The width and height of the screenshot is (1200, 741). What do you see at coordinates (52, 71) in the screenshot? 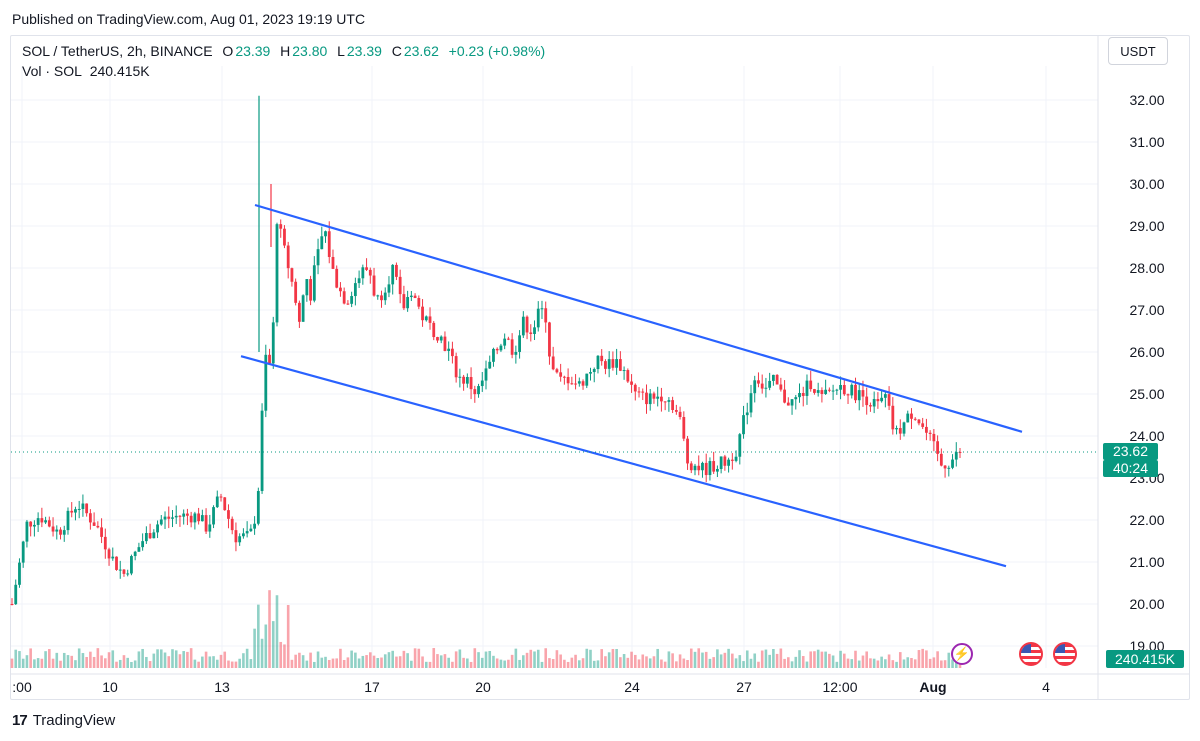
I see `volume-legend-label: Vol · SOL` at bounding box center [52, 71].